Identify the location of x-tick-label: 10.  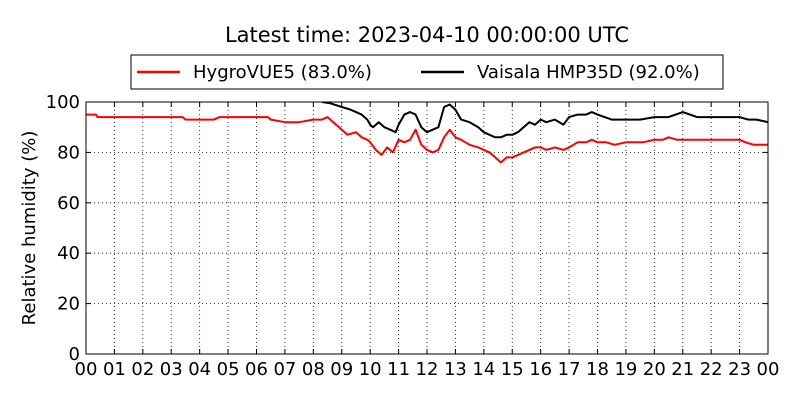
(370, 369).